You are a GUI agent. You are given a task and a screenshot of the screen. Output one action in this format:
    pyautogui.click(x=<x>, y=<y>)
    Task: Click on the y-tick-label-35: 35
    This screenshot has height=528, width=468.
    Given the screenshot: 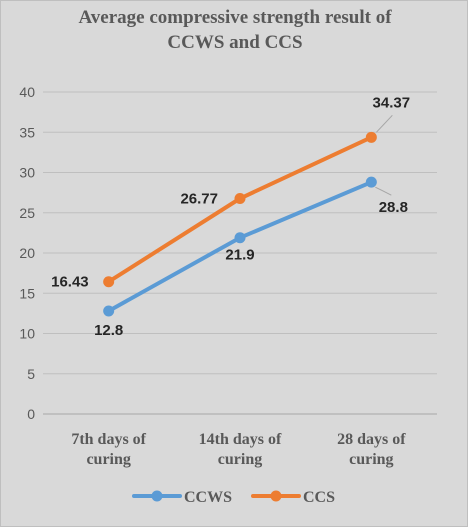 What is the action you would take?
    pyautogui.click(x=27, y=132)
    